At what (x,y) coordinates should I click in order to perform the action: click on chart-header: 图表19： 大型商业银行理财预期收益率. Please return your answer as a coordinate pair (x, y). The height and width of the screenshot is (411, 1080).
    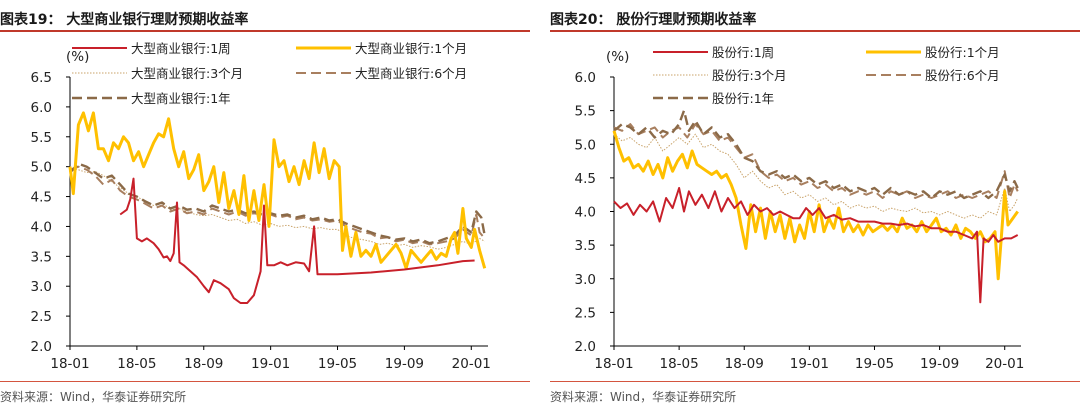
    Looking at the image, I should click on (124, 20).